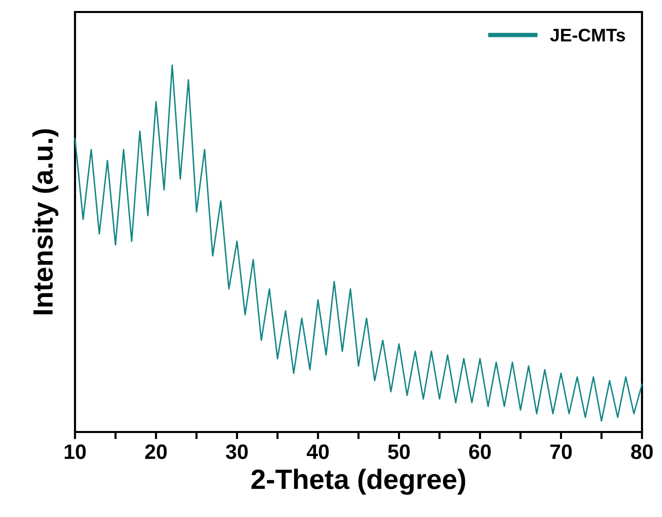 The image size is (662, 517). What do you see at coordinates (45, 221) in the screenshot?
I see `y-axis-title: Intensity (a.u.)` at bounding box center [45, 221].